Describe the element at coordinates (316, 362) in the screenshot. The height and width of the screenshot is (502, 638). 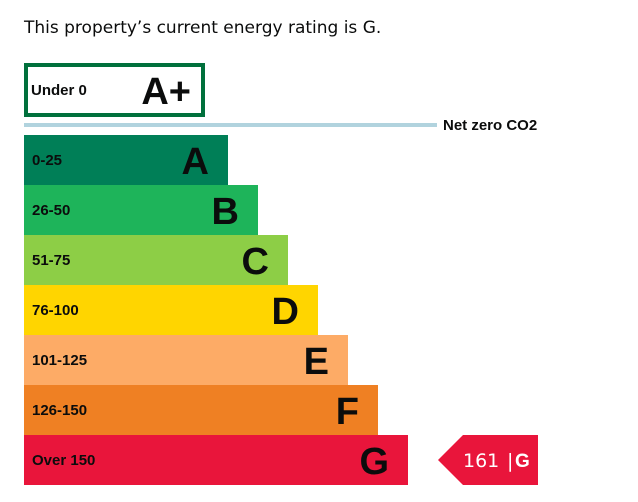
I see `band-e-letter: E` at that location.